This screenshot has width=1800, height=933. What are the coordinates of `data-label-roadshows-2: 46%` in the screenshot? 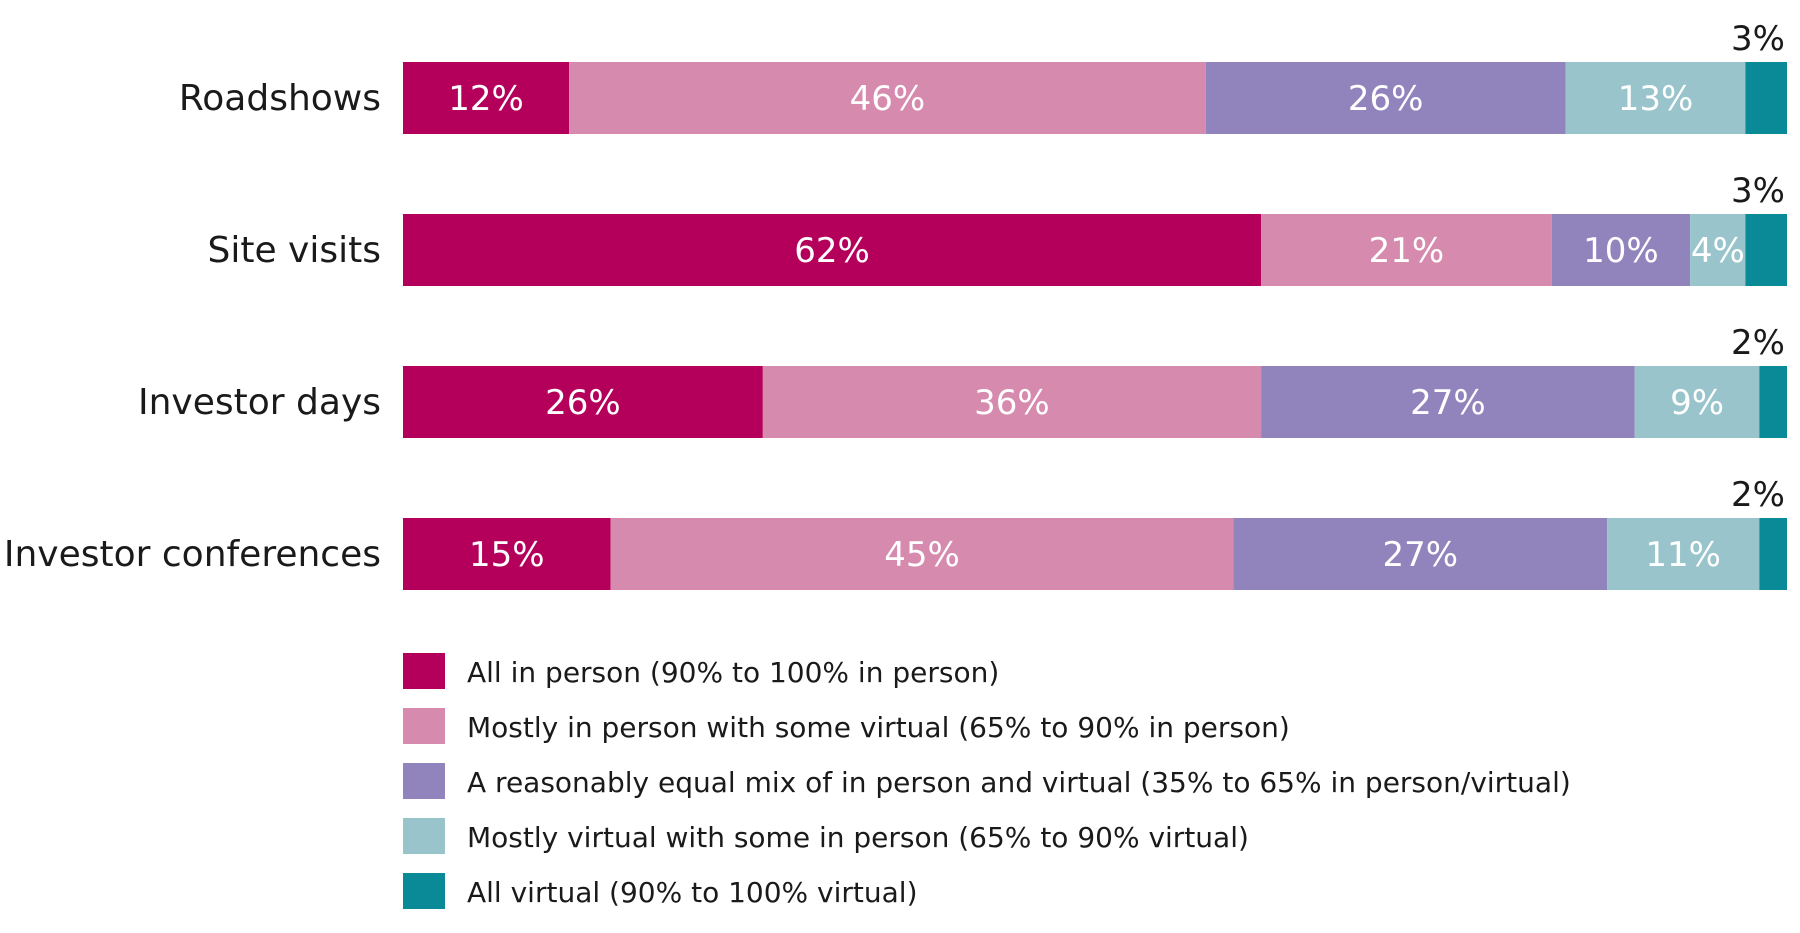 It's located at (888, 99).